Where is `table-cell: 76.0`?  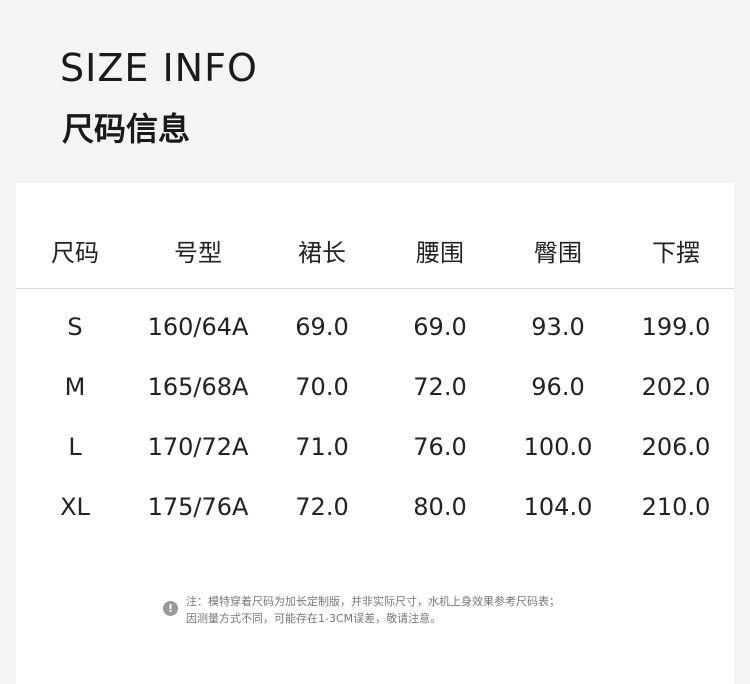 table-cell: 76.0 is located at coordinates (440, 447).